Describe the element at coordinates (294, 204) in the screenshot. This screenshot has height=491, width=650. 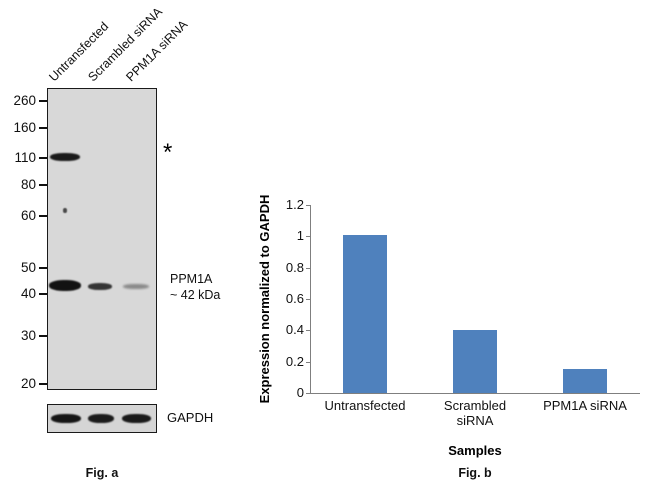
I see `y-tick-label-1.2: 1.2` at that location.